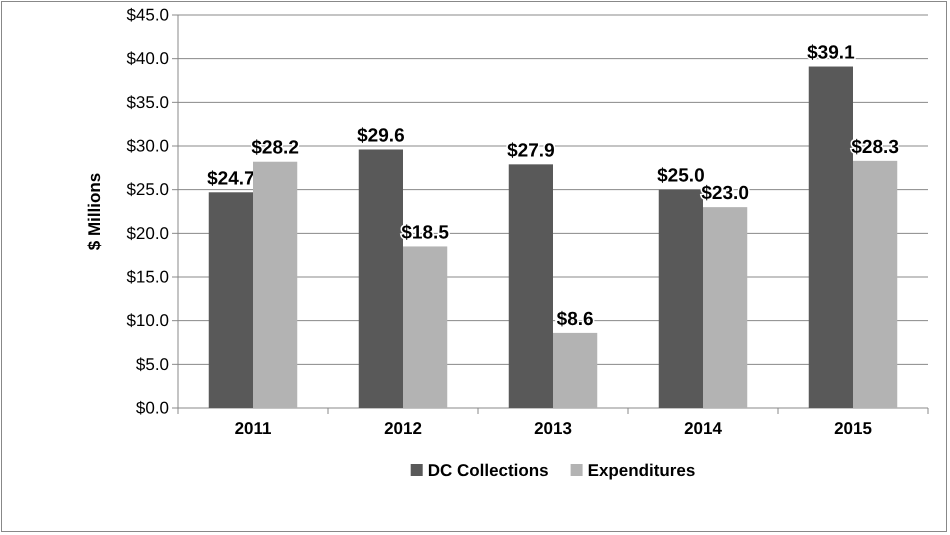 The image size is (950, 535). What do you see at coordinates (642, 470) in the screenshot?
I see `legend-label: Expenditures` at bounding box center [642, 470].